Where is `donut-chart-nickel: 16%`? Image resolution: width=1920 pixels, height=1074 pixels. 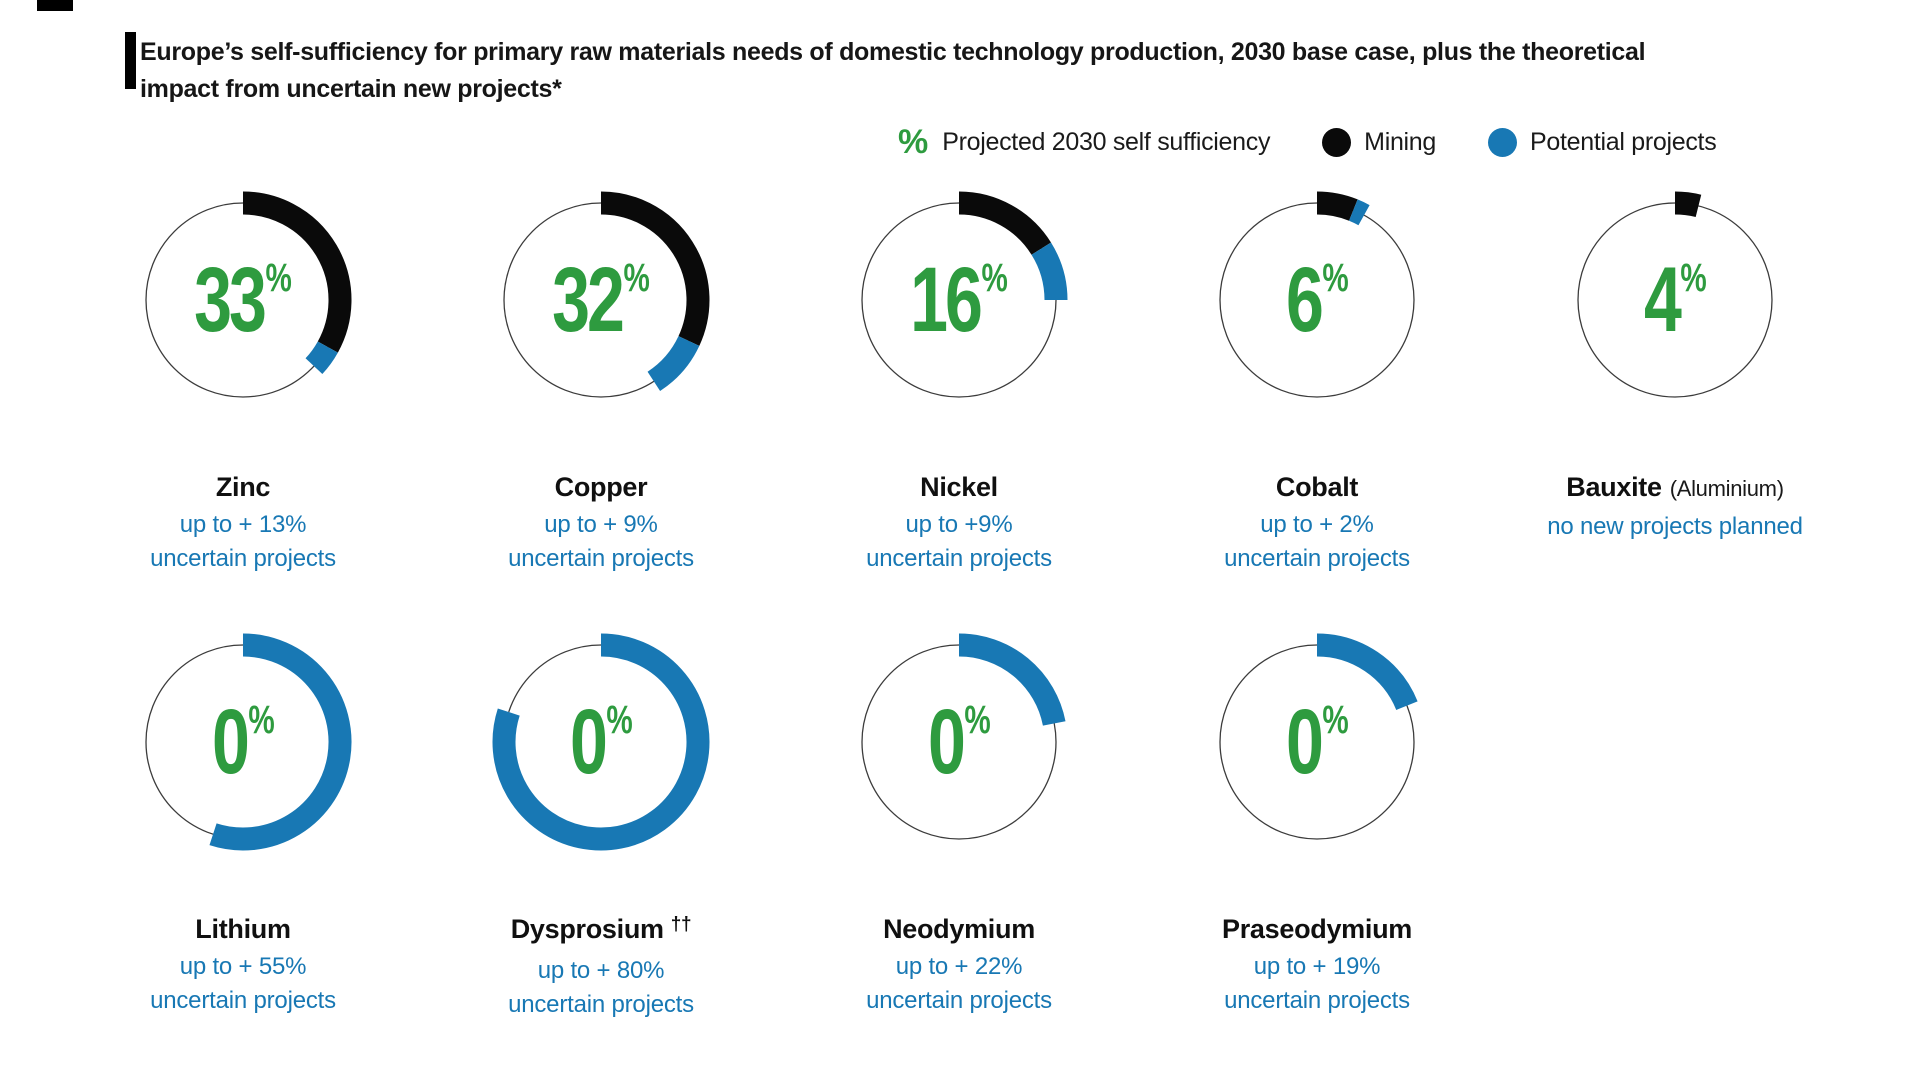
donut-chart-nickel: 16% is located at coordinates (959, 300).